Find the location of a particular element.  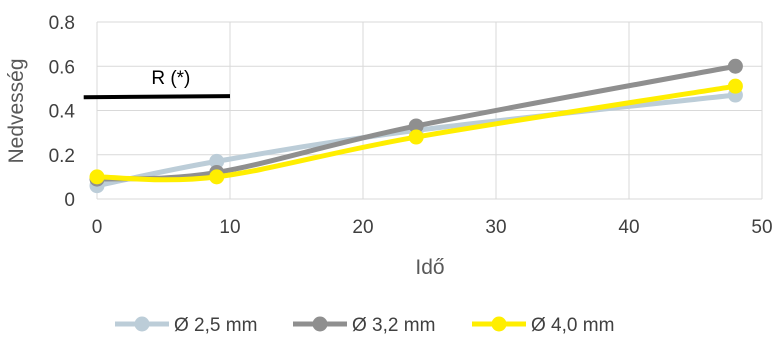

y-tick-label: 0.6 is located at coordinates (62, 67).